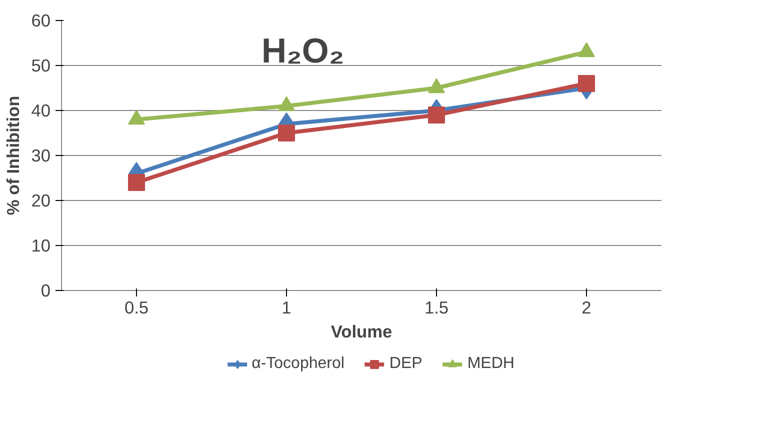 This screenshot has height=446, width=759. What do you see at coordinates (298, 364) in the screenshot?
I see `legend-label: α-Tocopherol` at bounding box center [298, 364].